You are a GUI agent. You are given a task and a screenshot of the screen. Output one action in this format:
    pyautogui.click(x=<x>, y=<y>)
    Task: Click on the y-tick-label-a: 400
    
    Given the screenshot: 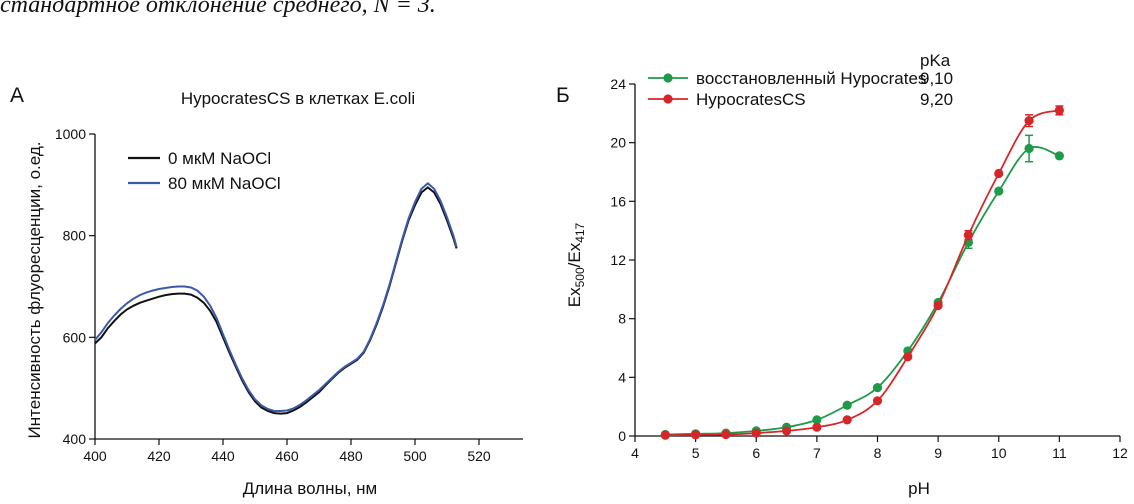 What is the action you would take?
    pyautogui.click(x=75, y=439)
    